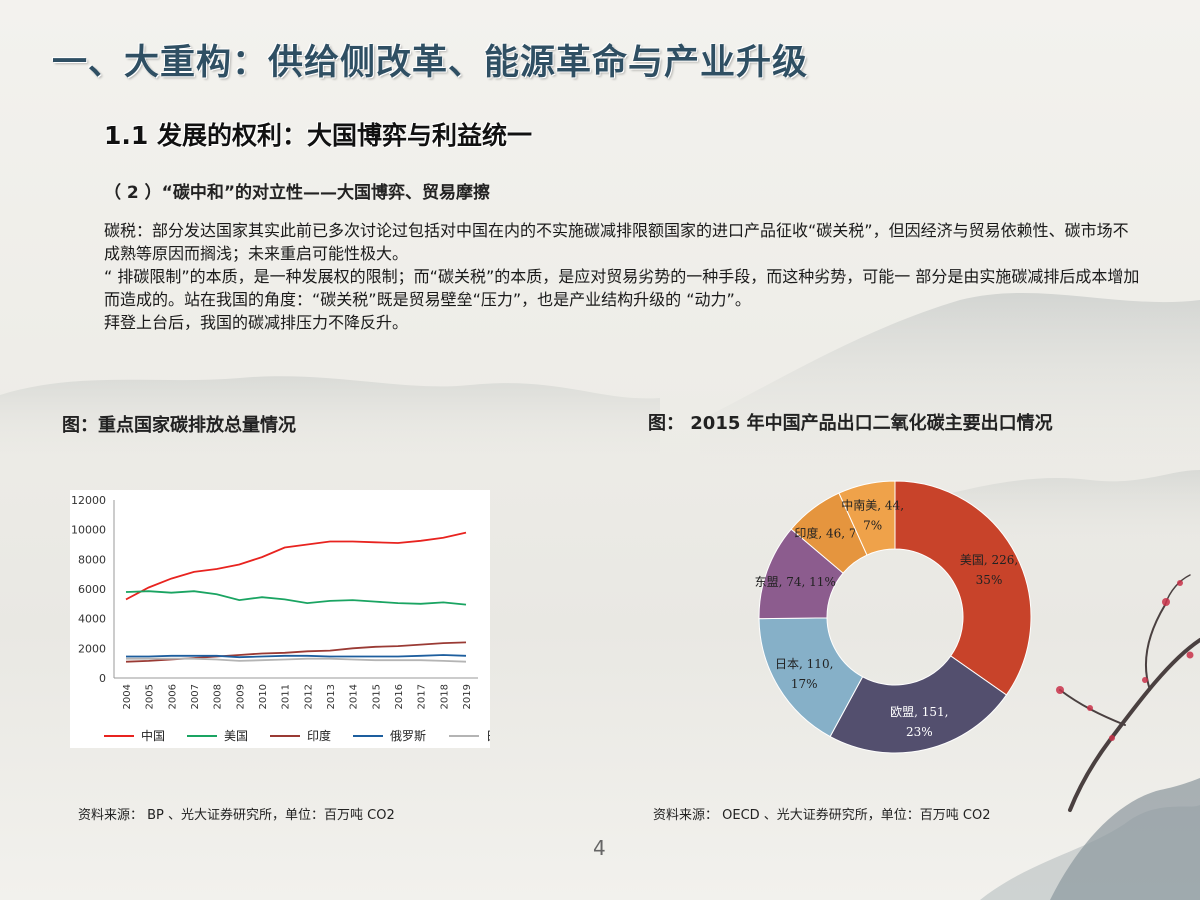 The height and width of the screenshot is (900, 1200). Describe the element at coordinates (430, 63) in the screenshot. I see `main-title: 一、大重构：供给侧改革、能源革命与产业升级` at that location.